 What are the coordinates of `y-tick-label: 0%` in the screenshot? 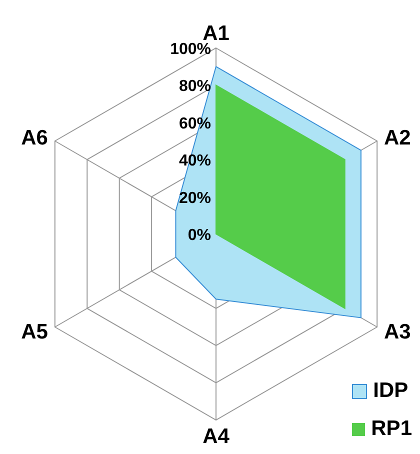 It's located at (199, 235).